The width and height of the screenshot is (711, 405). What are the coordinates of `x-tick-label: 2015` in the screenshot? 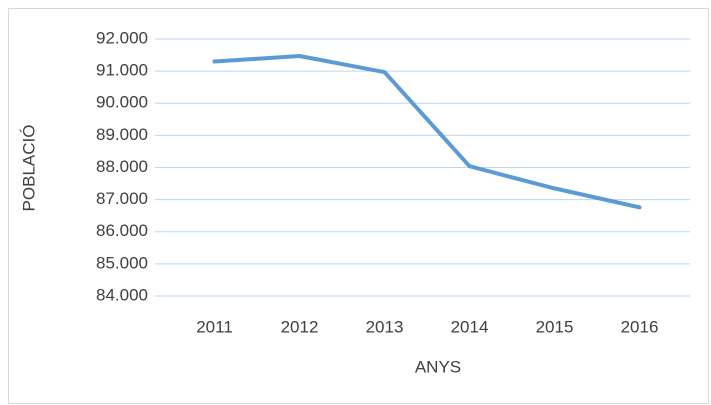 It's located at (555, 326).